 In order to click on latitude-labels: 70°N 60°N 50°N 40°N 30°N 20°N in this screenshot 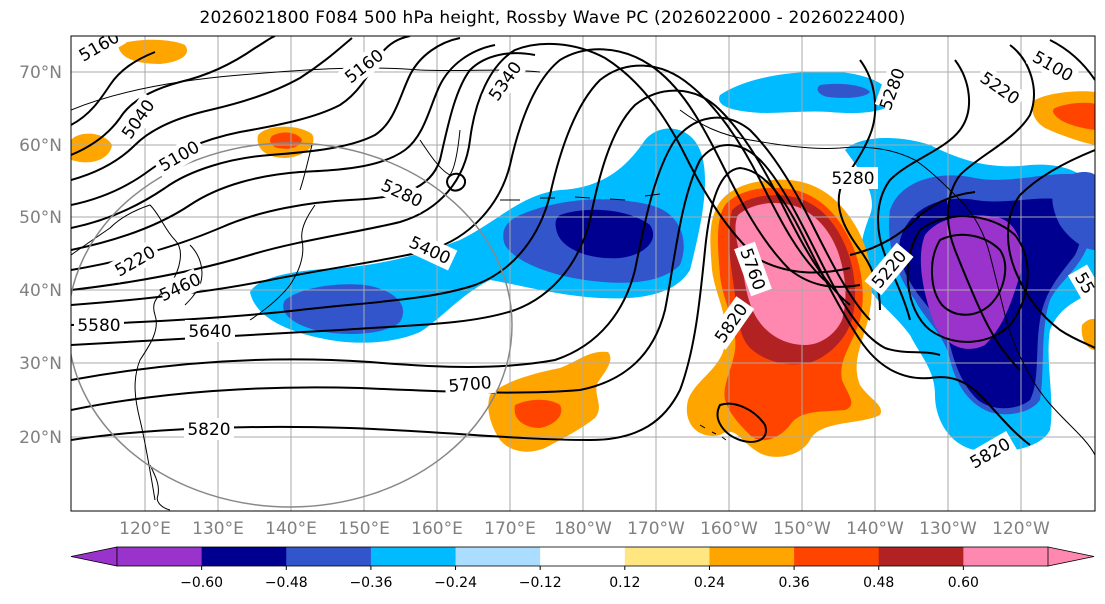, I will do `click(40, 255)`.